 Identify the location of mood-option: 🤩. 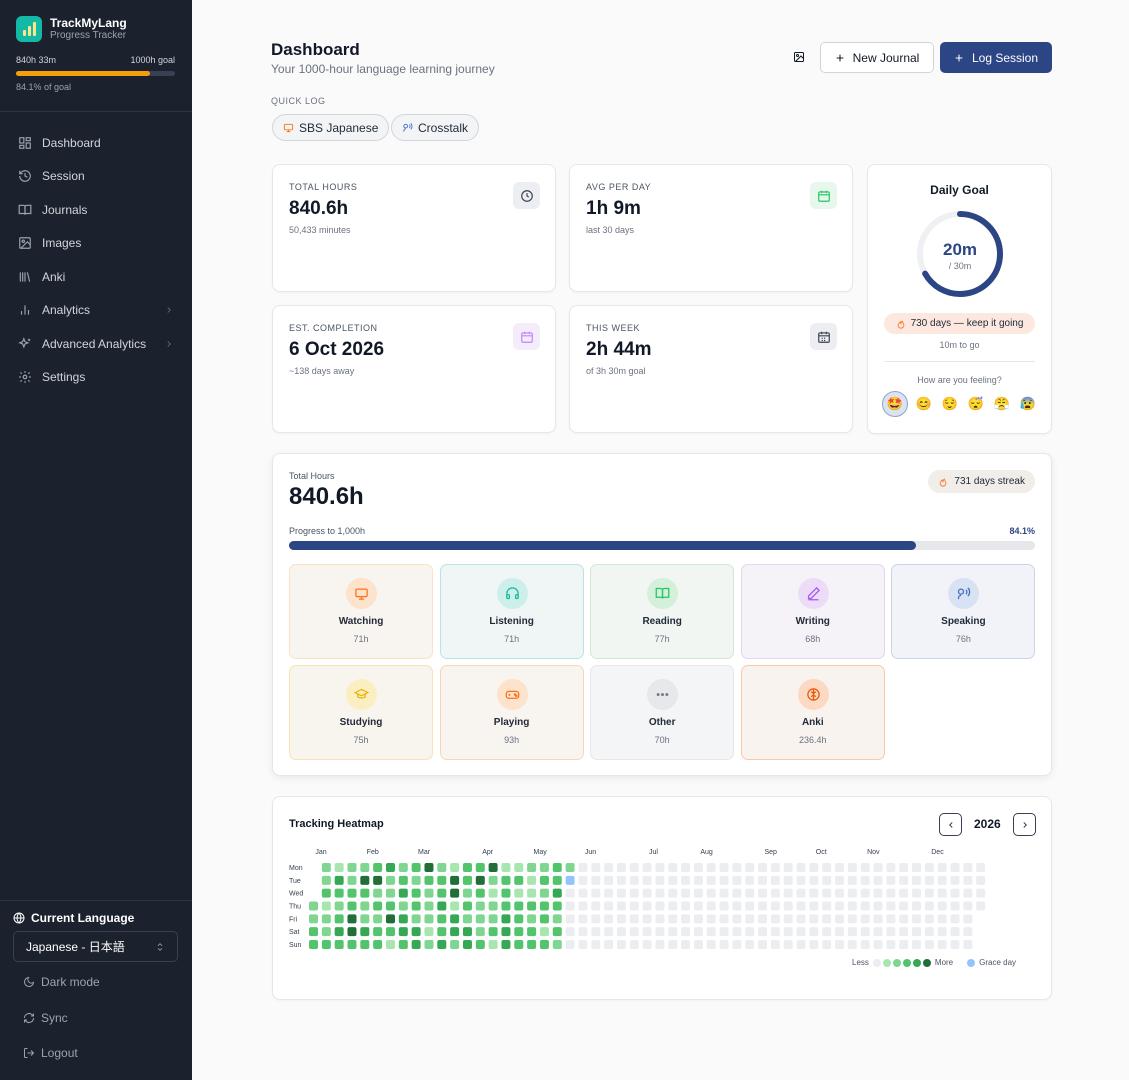
(895, 404).